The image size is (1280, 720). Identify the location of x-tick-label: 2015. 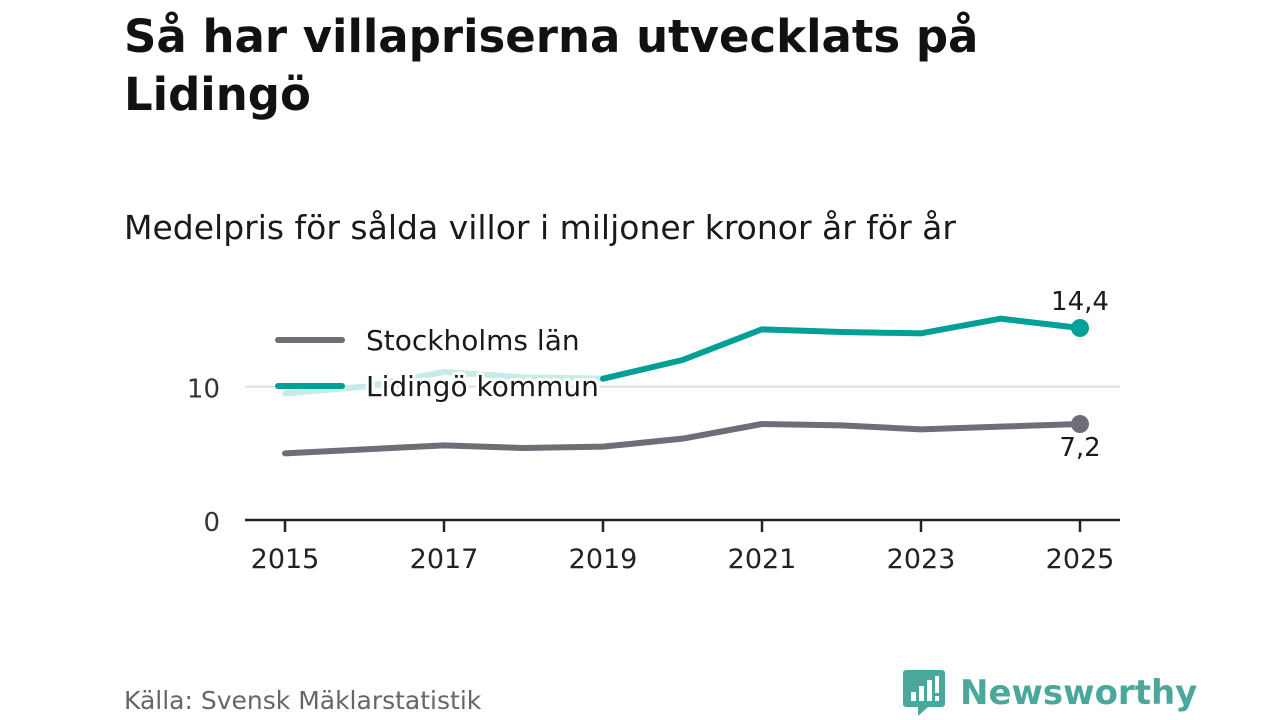
(285, 559).